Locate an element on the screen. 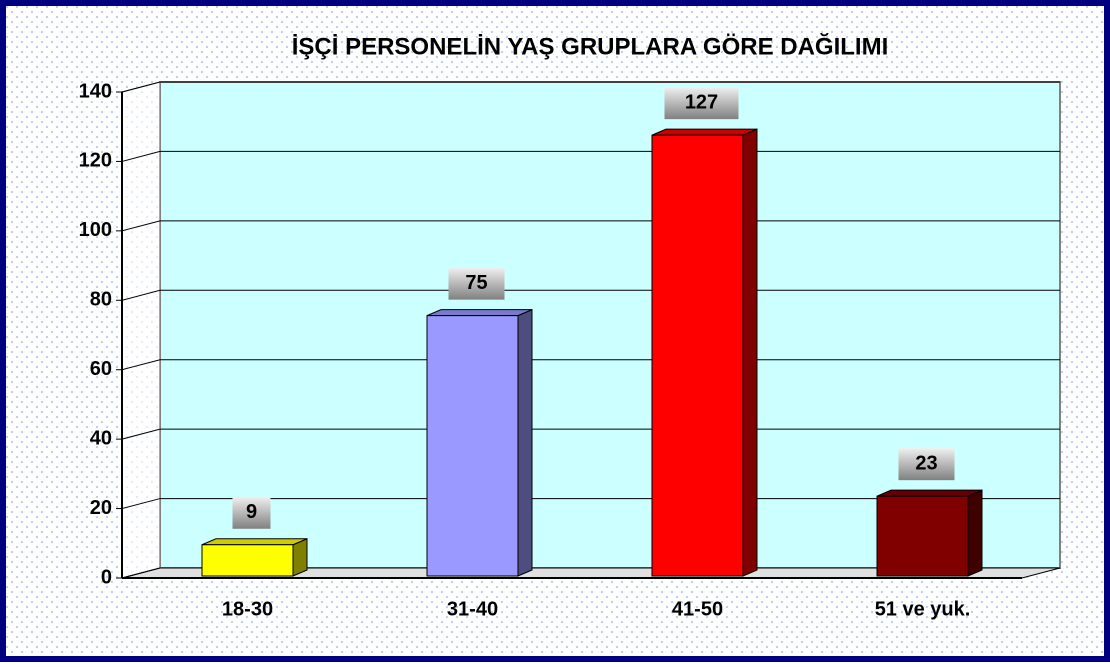 This screenshot has width=1110, height=667. y-tick-label: 0 is located at coordinates (106, 577).